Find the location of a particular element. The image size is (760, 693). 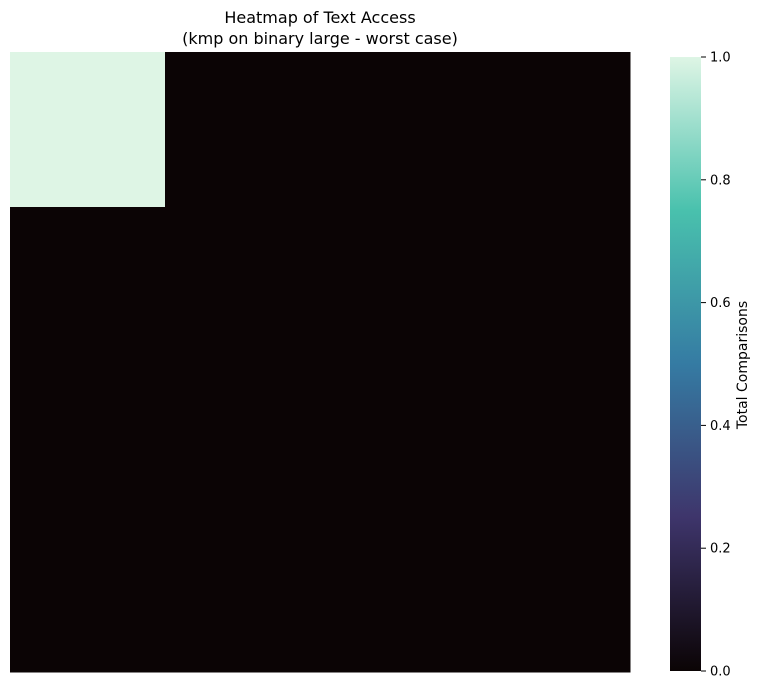

chart-title: Heatmap of Text Access is located at coordinates (319, 17).